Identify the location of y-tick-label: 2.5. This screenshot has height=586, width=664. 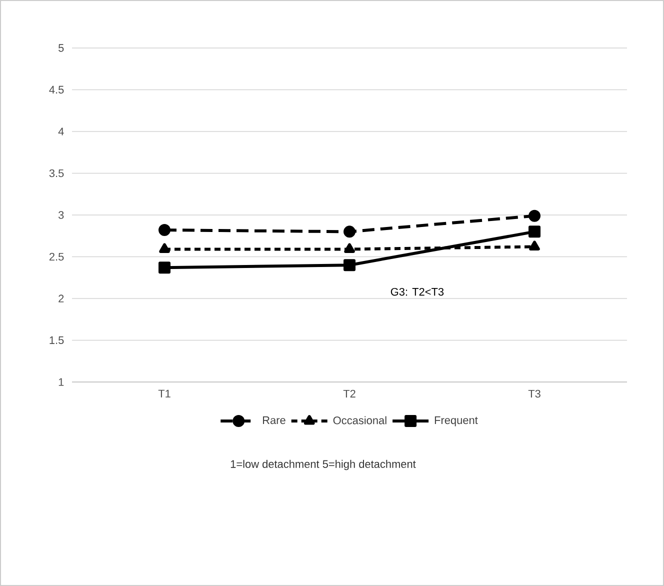
(56, 256).